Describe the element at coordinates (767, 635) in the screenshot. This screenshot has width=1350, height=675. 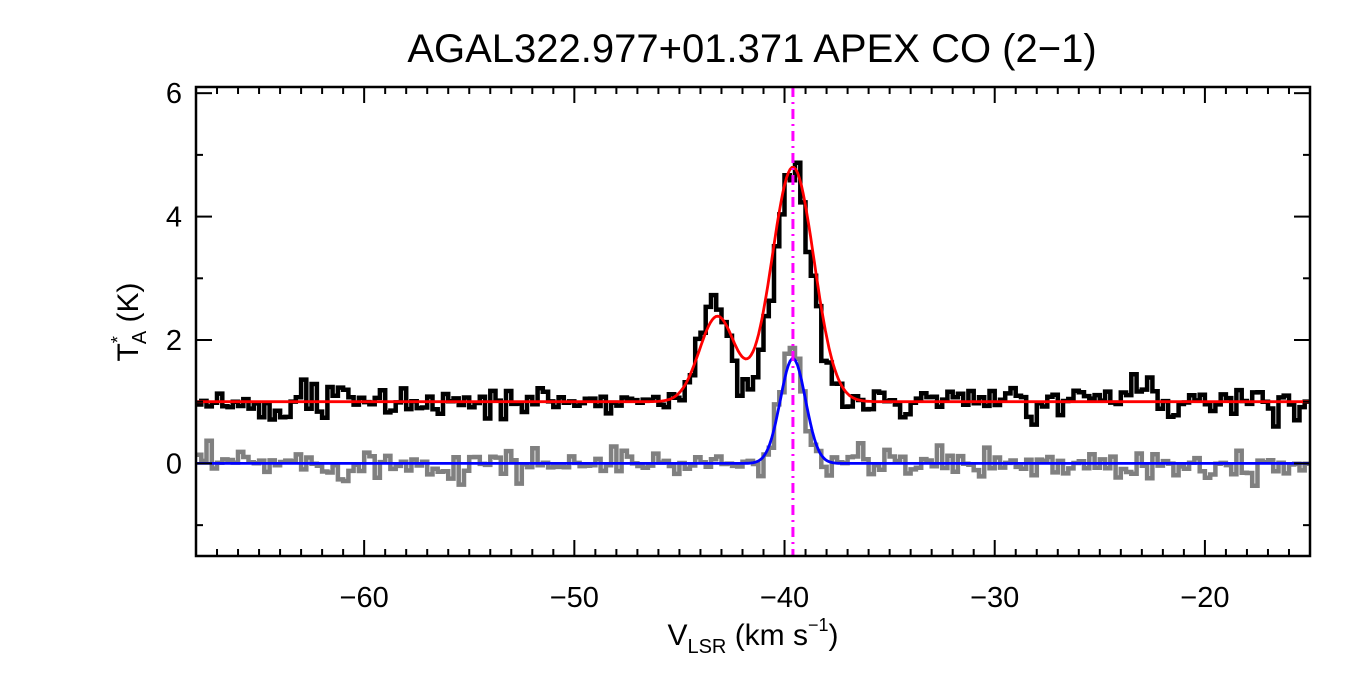
I see `x-axis-label-units: (km s` at that location.